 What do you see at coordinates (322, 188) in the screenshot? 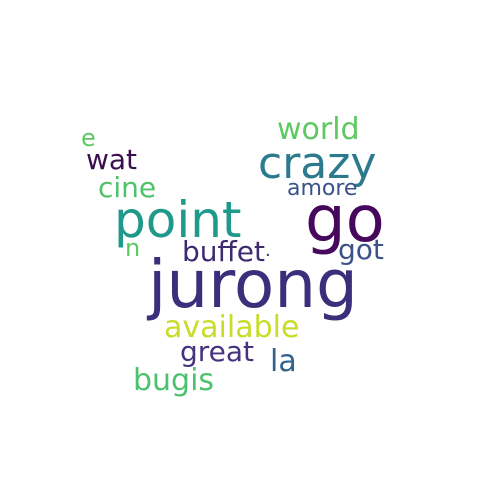
I see `word-amore: amore` at bounding box center [322, 188].